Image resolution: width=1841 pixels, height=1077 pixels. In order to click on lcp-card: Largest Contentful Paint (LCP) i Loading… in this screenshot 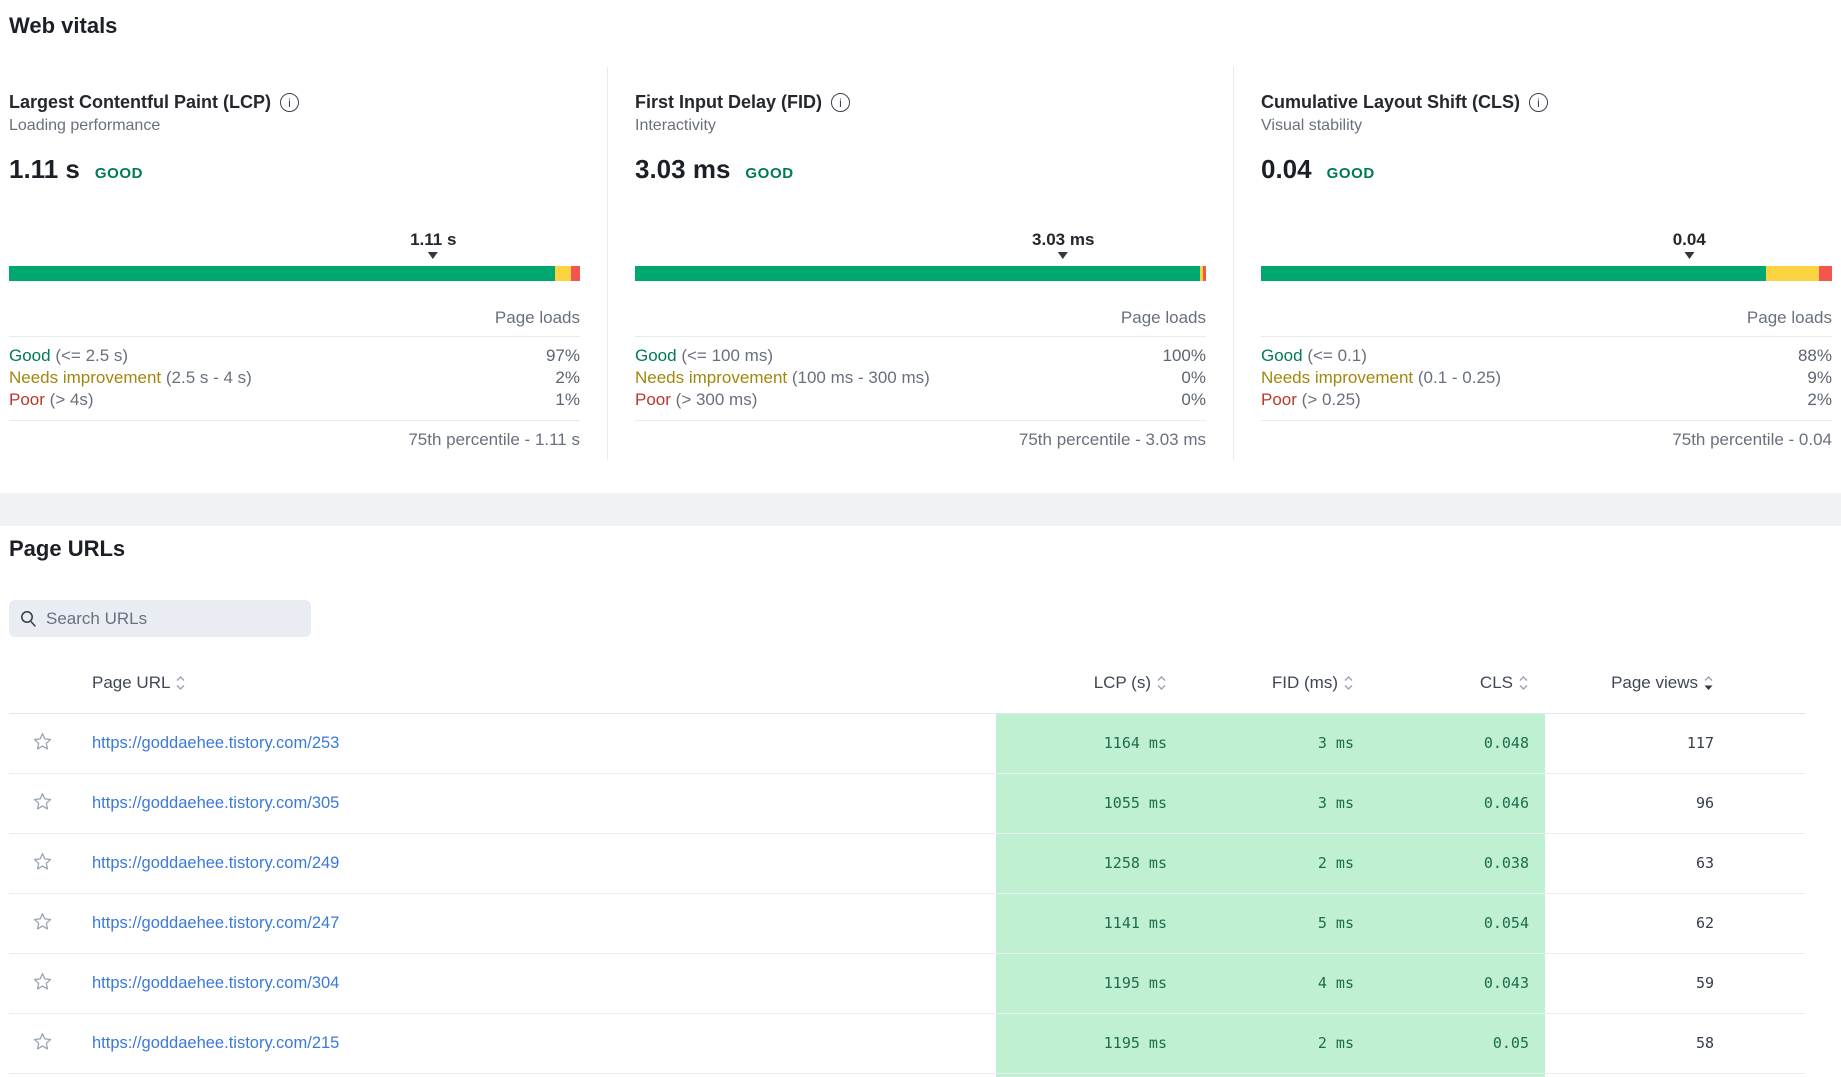, I will do `click(294, 263)`.